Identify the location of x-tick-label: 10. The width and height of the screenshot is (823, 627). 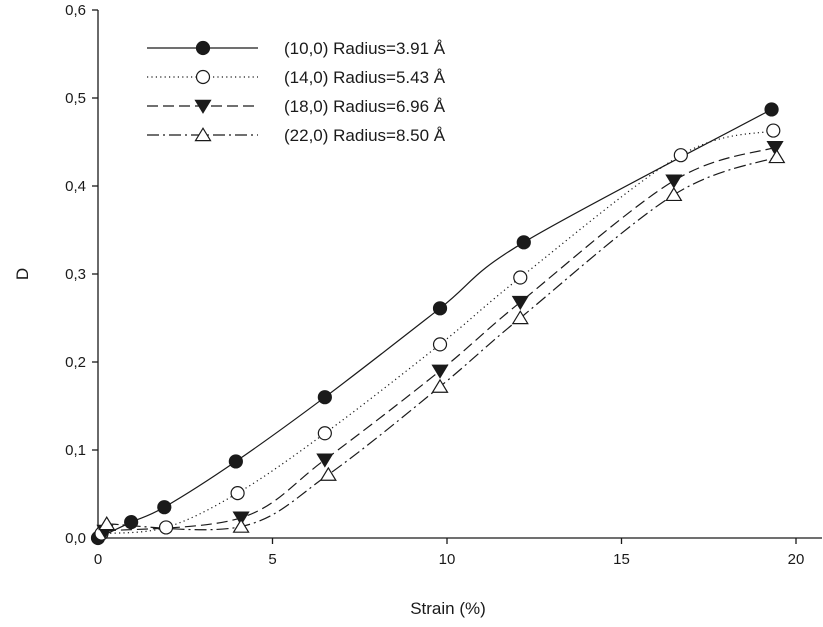
(447, 559).